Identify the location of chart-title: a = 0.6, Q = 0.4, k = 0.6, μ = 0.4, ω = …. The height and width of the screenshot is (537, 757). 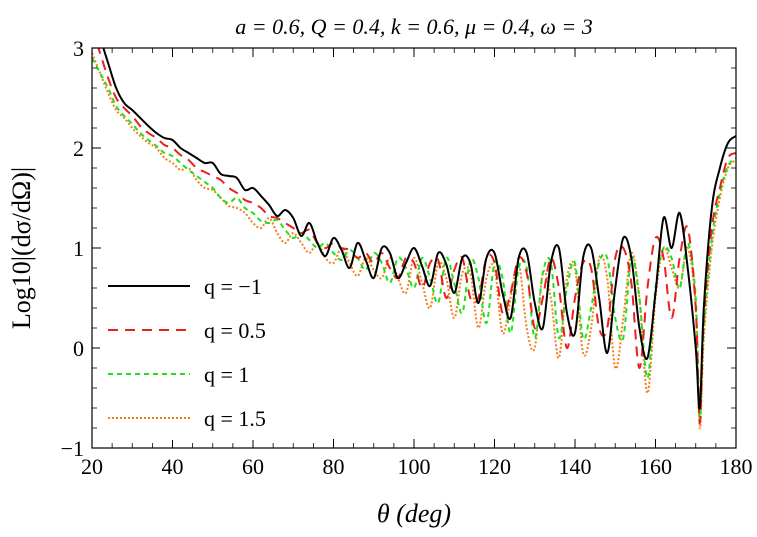
(413, 26).